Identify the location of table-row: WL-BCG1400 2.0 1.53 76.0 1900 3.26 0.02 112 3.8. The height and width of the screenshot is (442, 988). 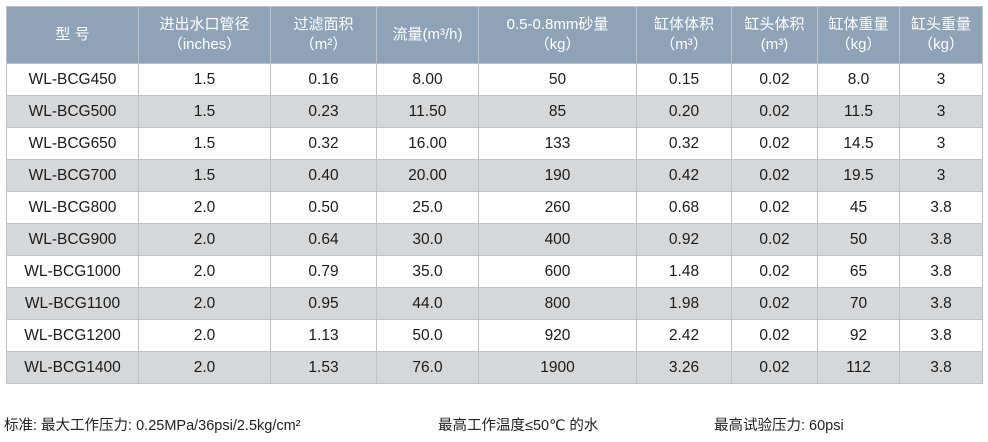
(494, 367).